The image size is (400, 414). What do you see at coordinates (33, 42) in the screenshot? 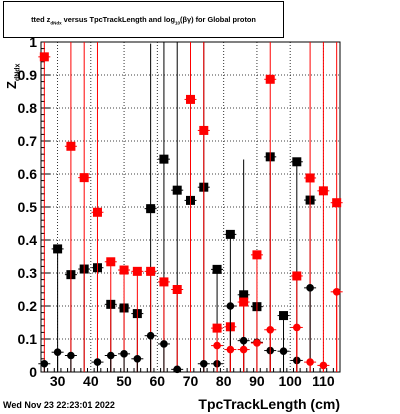
I see `y-tick-label: 1` at bounding box center [33, 42].